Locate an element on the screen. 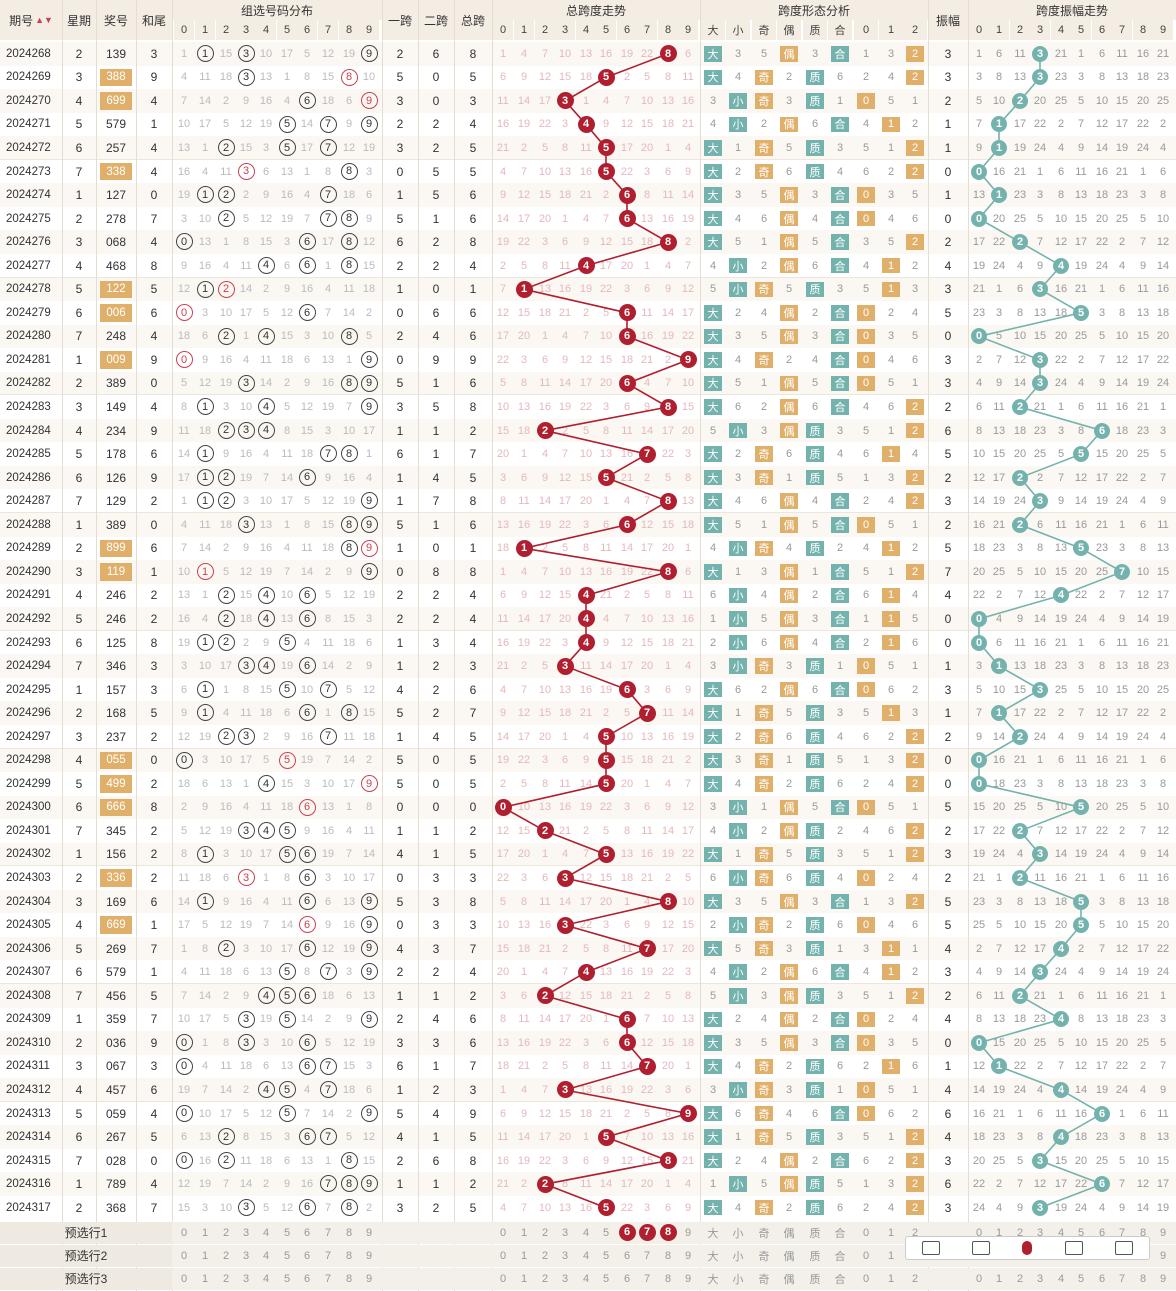  footer-shape-label: 2 is located at coordinates (915, 1278).